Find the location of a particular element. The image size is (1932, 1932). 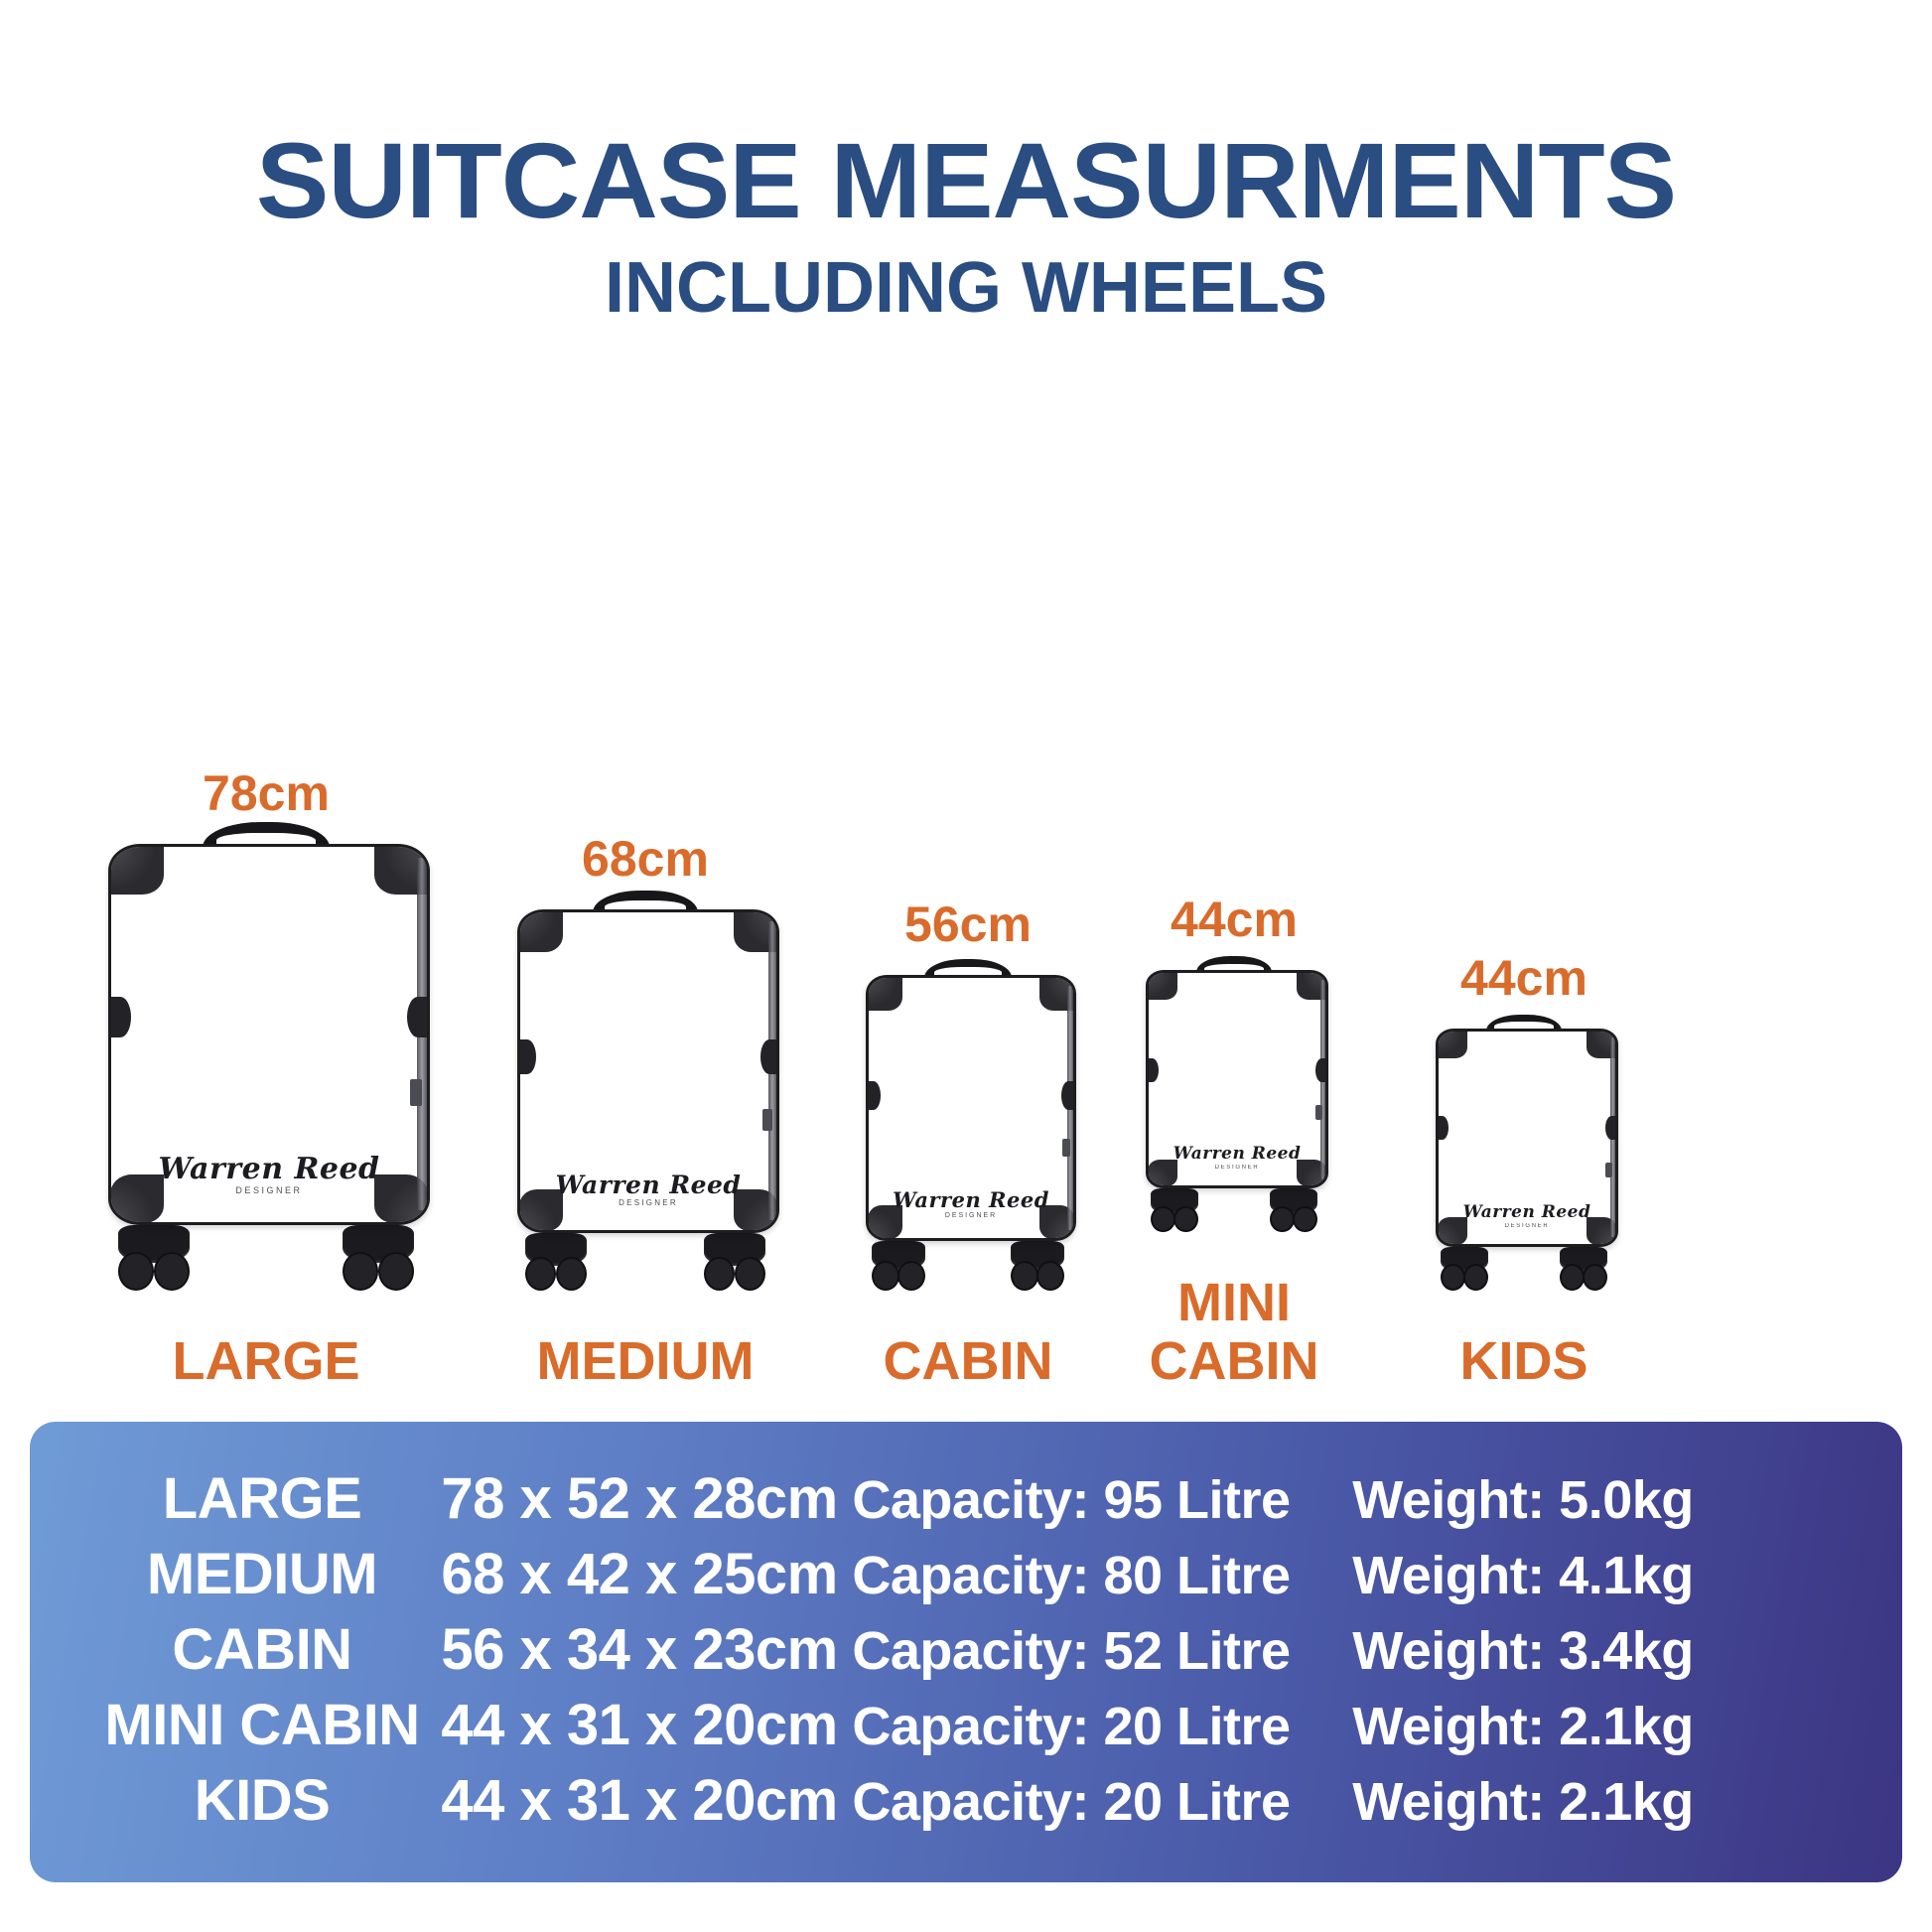

dimension-label-medium: 68cm is located at coordinates (646, 858).